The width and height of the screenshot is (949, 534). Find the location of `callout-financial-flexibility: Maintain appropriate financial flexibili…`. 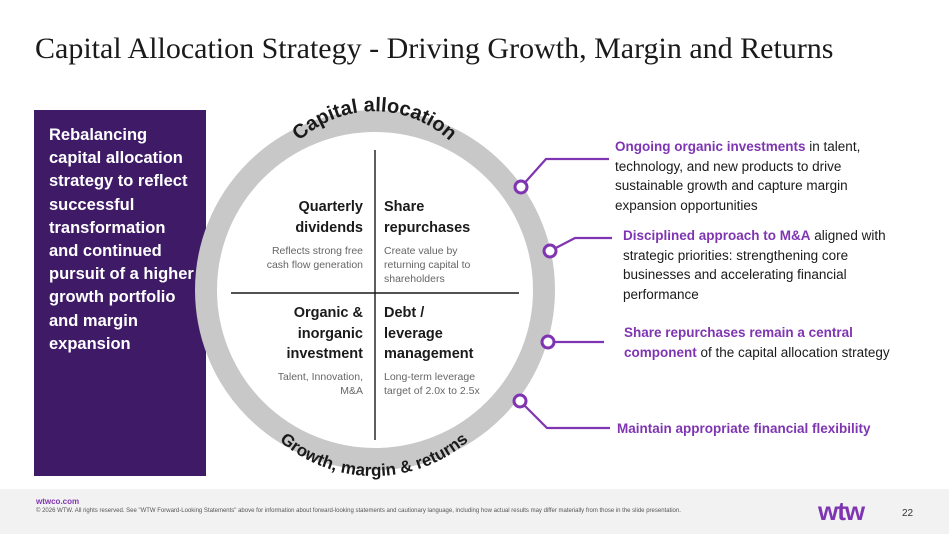

callout-financial-flexibility: Maintain appropriate financial flexibili… is located at coordinates (744, 428).